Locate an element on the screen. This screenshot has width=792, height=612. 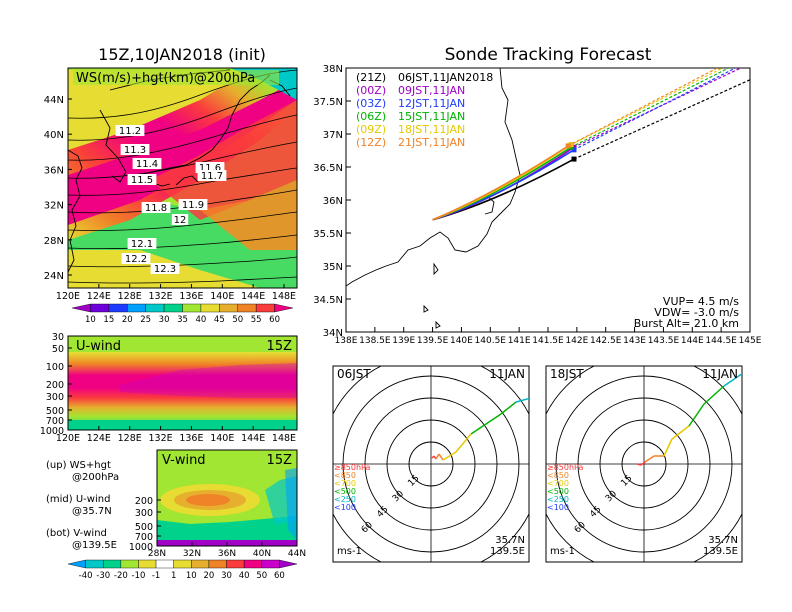
vwind-colorbar-label: 50 is located at coordinates (261, 576).